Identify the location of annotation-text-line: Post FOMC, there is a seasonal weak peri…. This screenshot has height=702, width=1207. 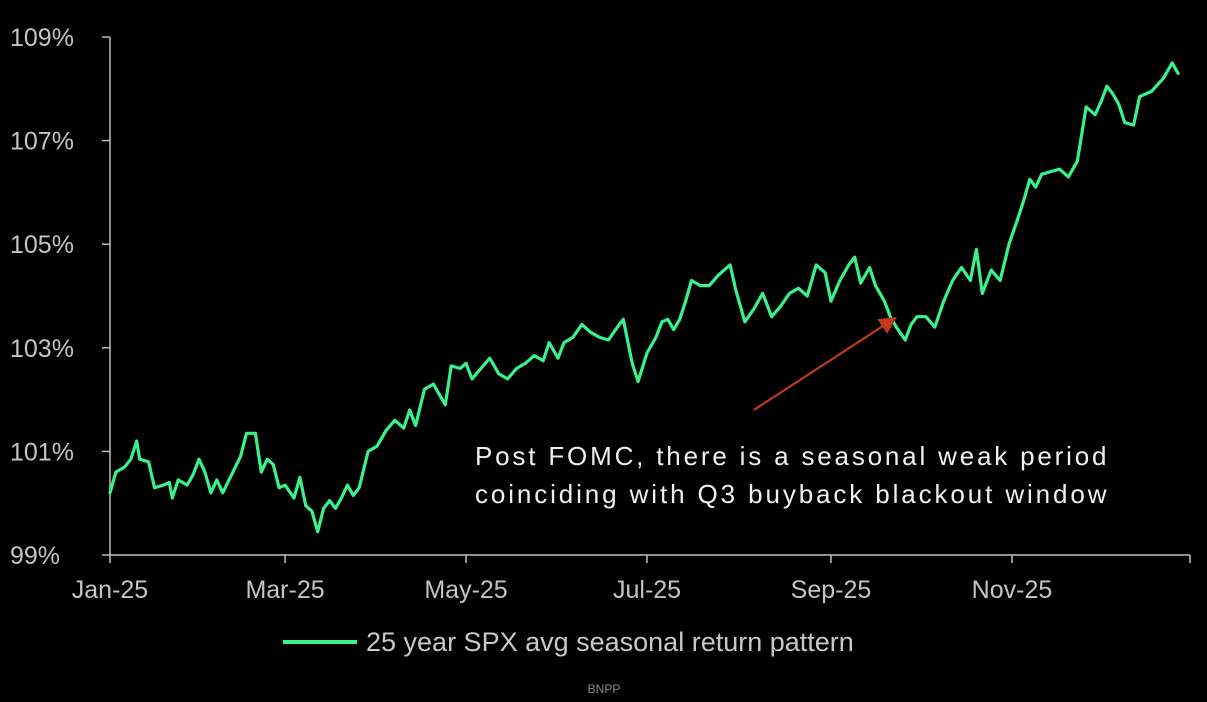
(791, 456).